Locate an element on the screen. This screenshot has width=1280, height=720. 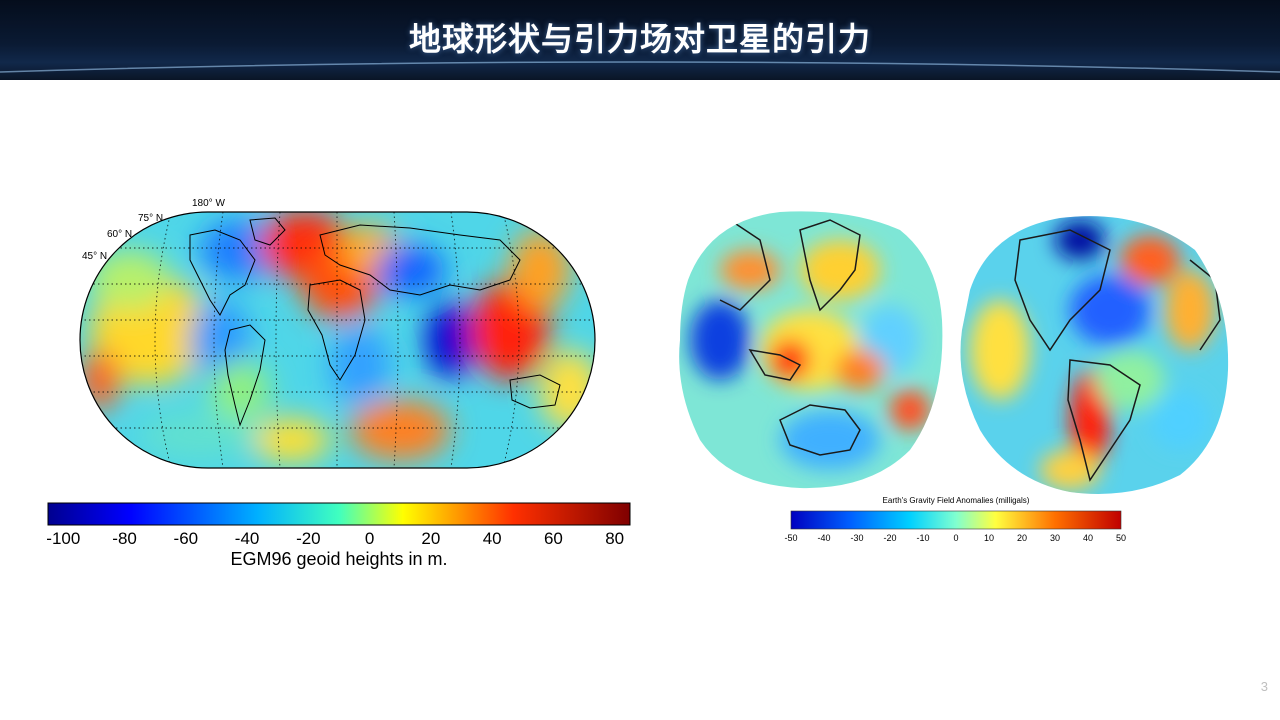
header-banner: 地球形状与引力场对卫星的引力 is located at coordinates (640, 40).